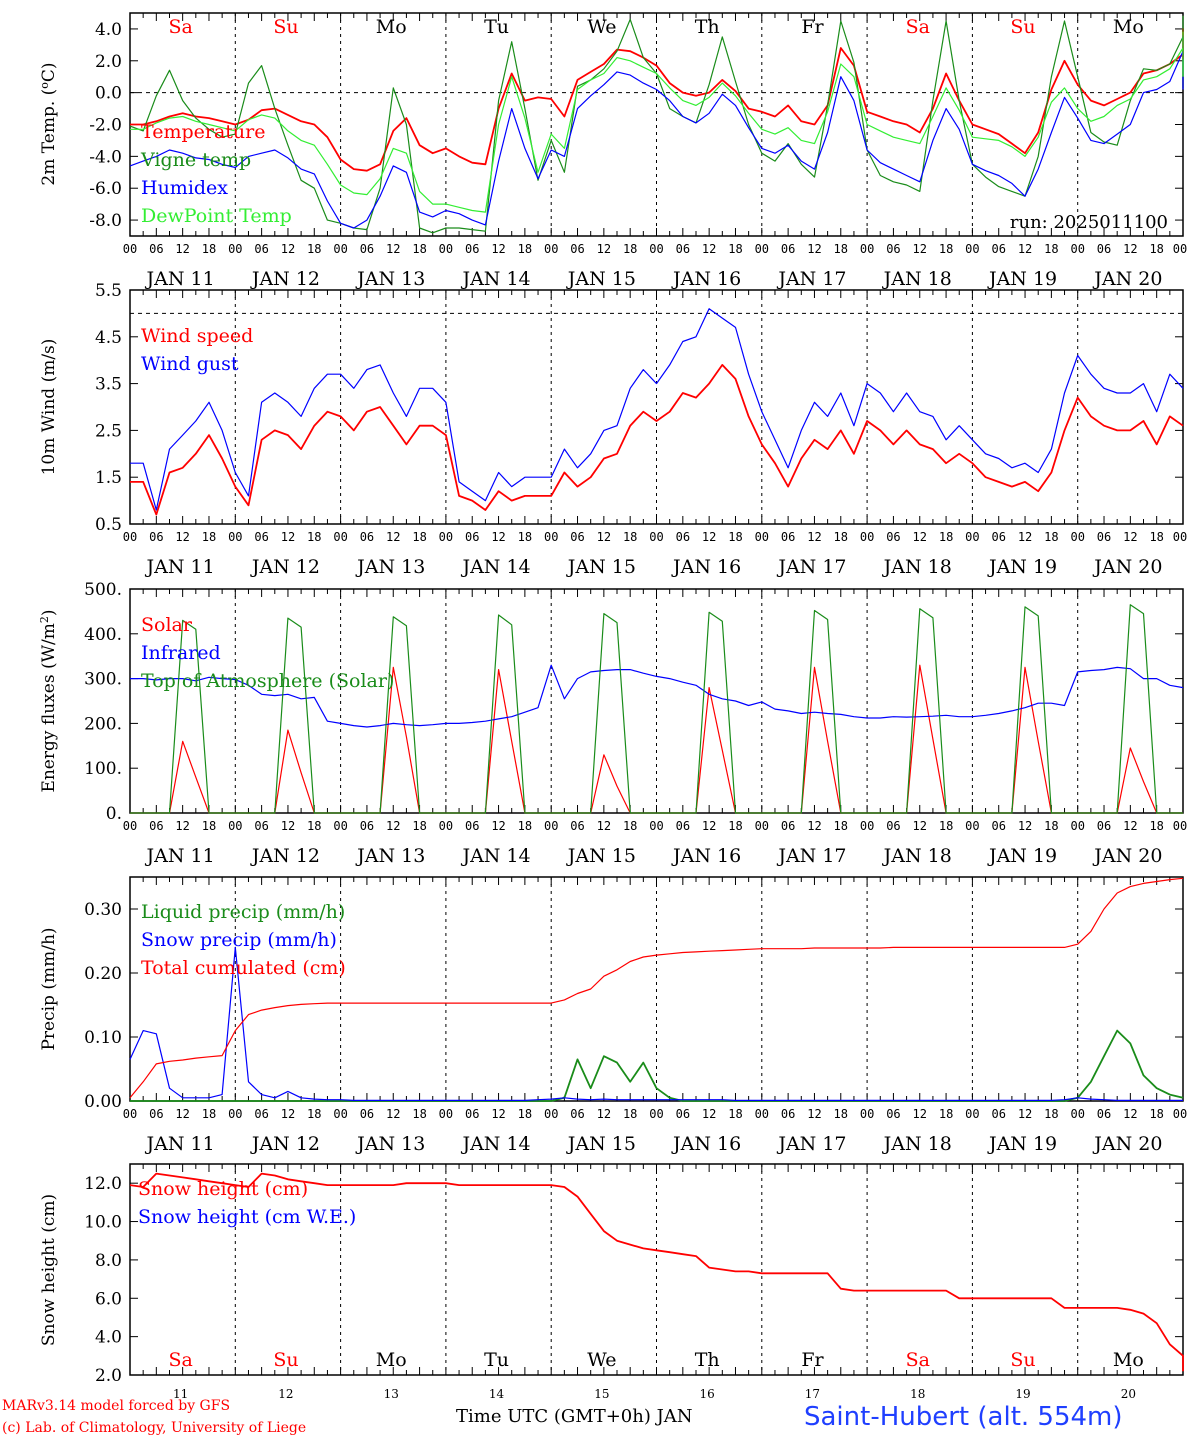  I want to click on y-tick-label: 0.30, so click(103, 910).